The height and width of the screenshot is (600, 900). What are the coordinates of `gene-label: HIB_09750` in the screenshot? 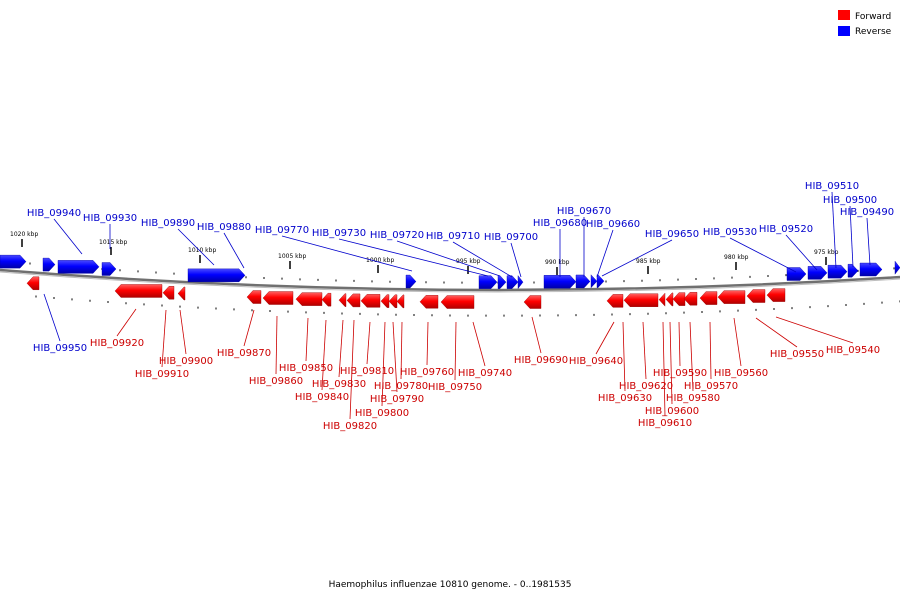 It's located at (455, 387).